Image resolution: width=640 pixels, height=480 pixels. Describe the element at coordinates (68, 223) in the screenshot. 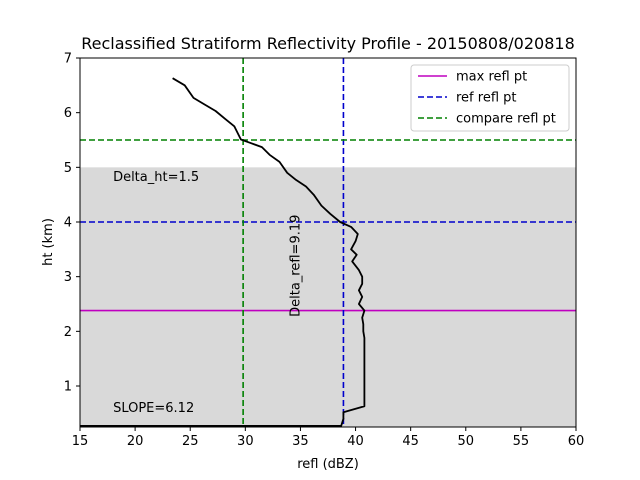

I see `y-tick-label: 4` at that location.